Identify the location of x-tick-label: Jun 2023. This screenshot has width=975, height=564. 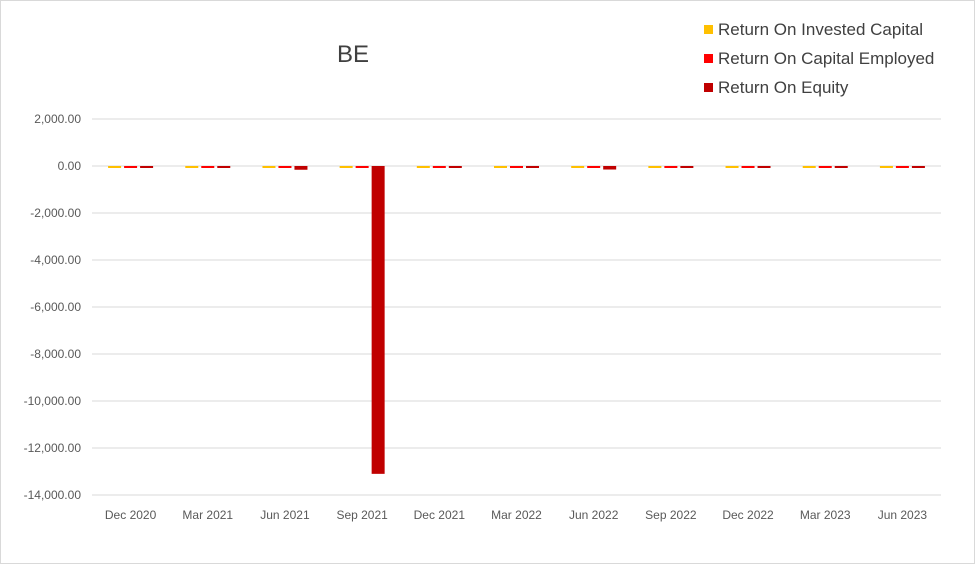
(903, 515).